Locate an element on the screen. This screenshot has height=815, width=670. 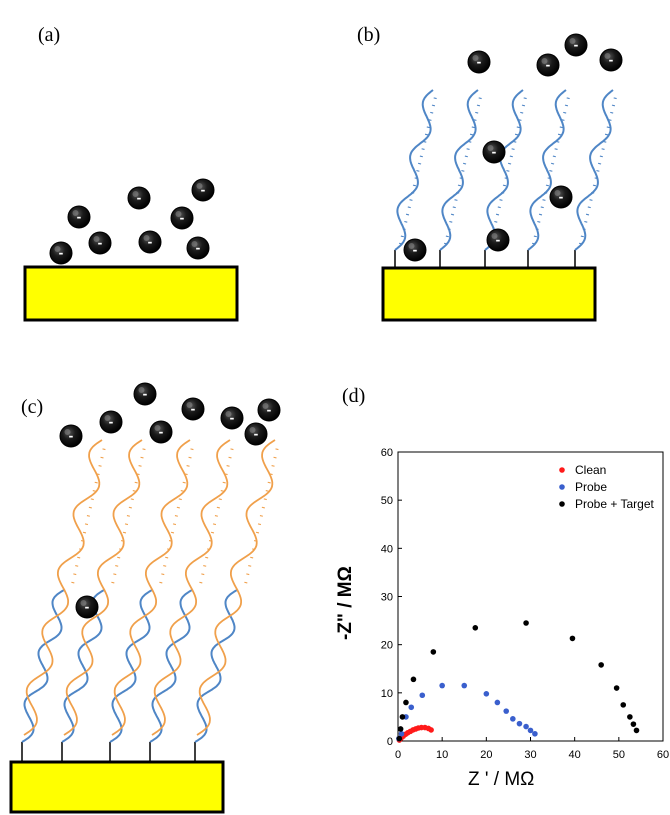
chart-legend: Clean Probe Probe + Target is located at coordinates (606, 487).